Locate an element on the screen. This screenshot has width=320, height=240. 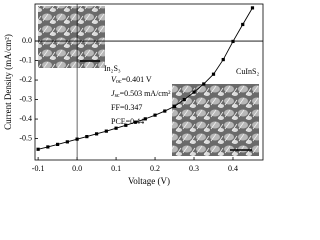
y-axis-title: Current Density (mA/cm²) is located at coordinates (8, 82).